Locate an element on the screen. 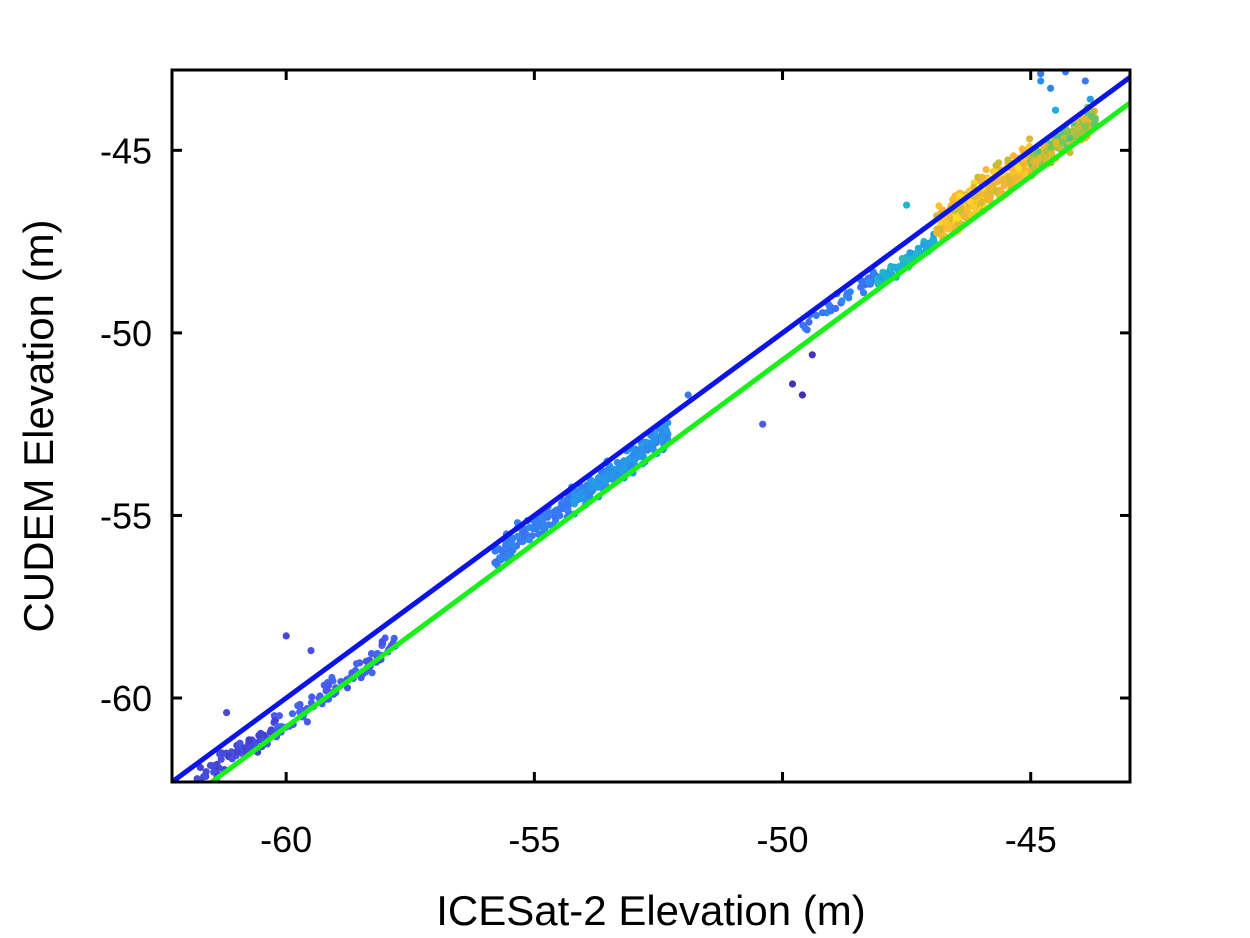 Image resolution: width=1250 pixels, height=938 pixels. y-tick-label: -50 is located at coordinates (126, 333).